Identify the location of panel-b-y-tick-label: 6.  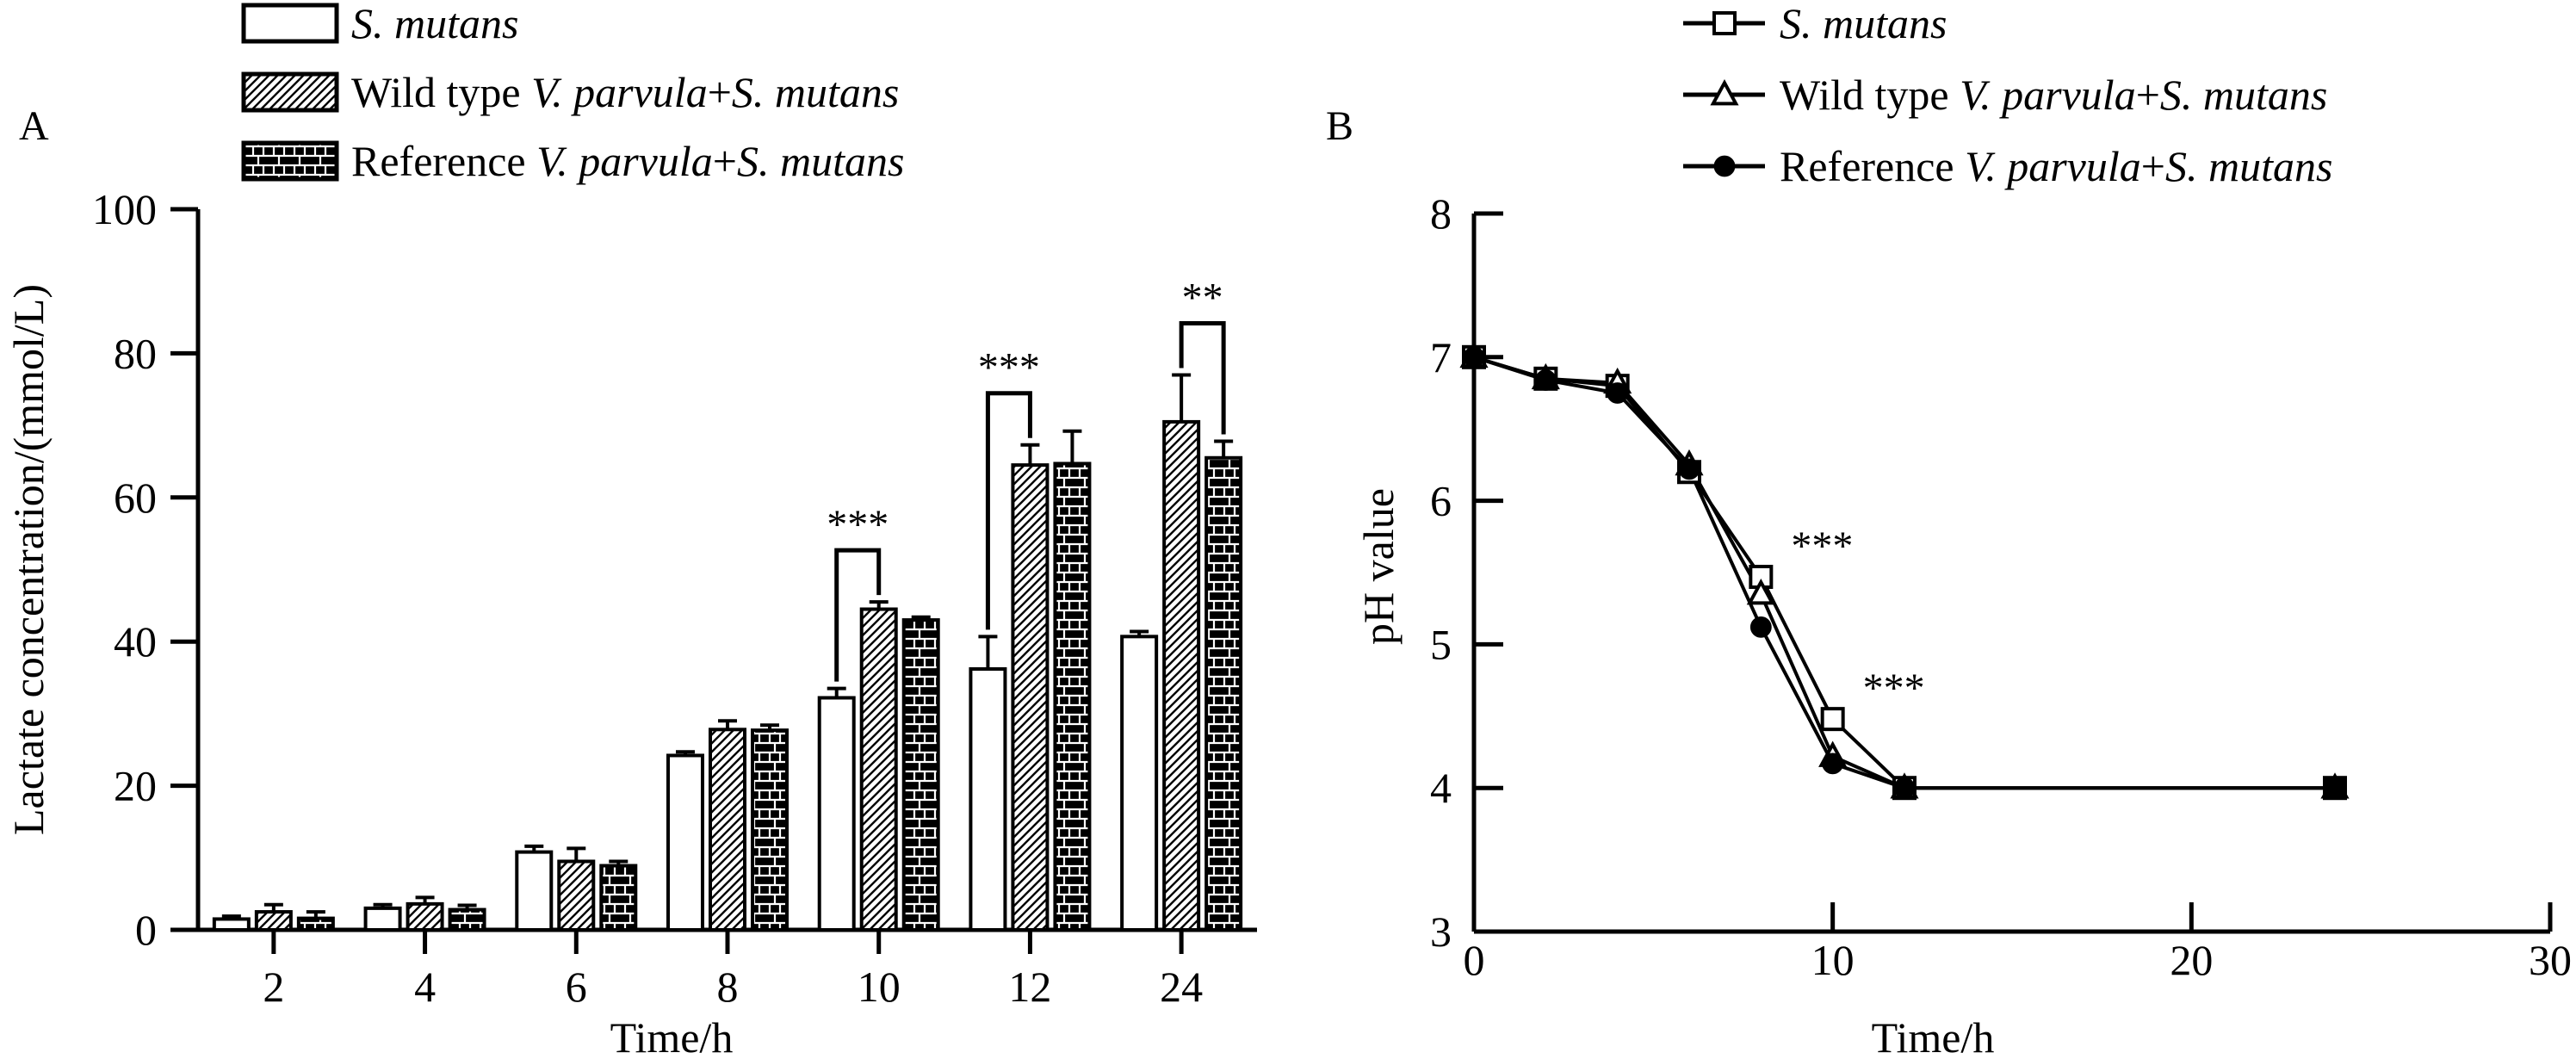
(1441, 501).